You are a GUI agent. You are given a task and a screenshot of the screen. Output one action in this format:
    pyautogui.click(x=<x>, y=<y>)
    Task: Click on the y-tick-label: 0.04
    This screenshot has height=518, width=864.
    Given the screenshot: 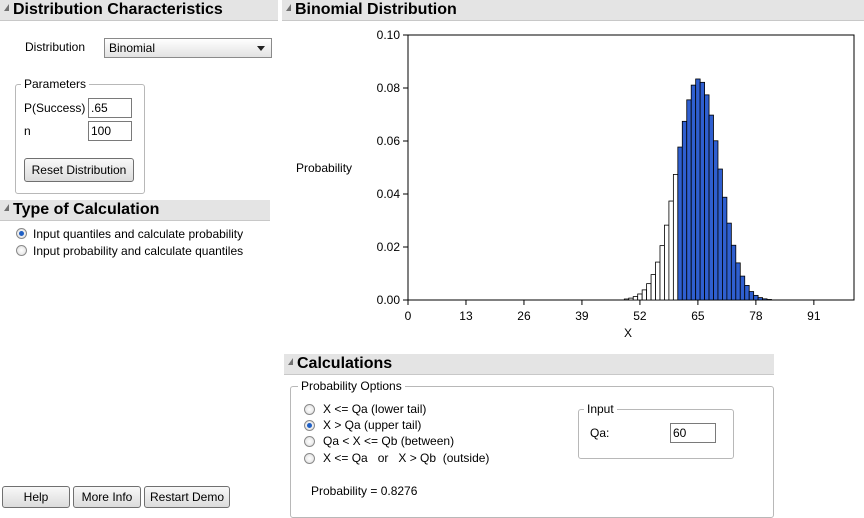 What is the action you would take?
    pyautogui.click(x=389, y=194)
    